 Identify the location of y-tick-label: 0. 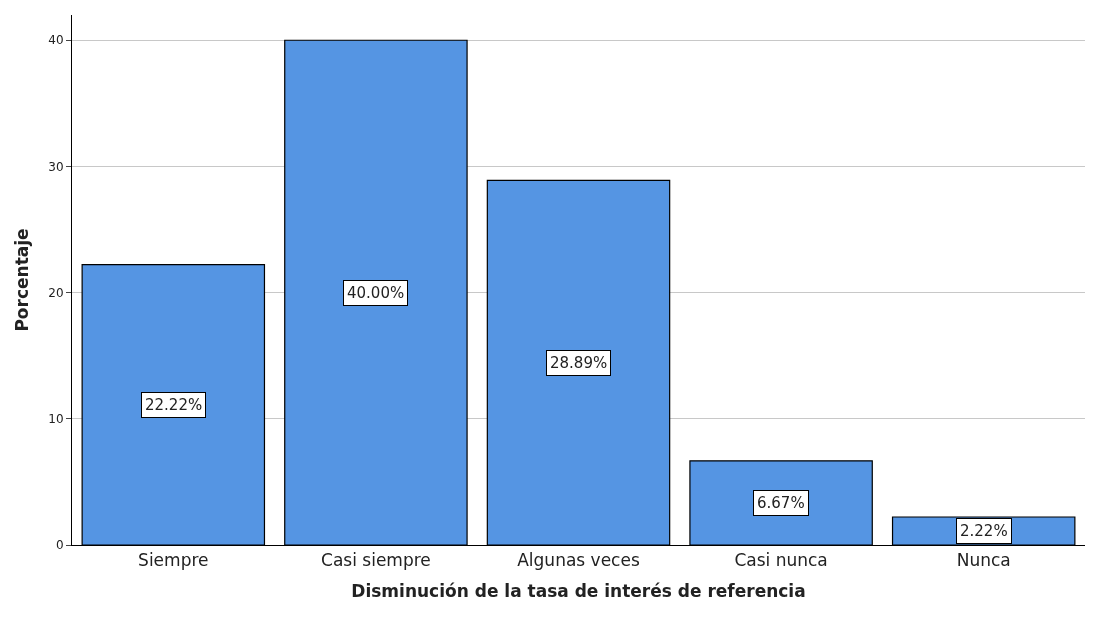
(59, 545).